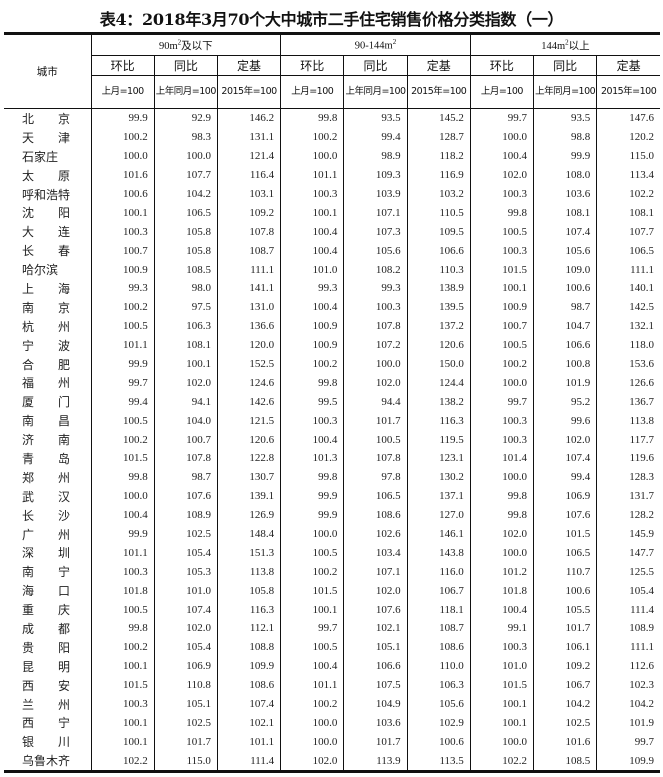 The image size is (663, 777). What do you see at coordinates (48, 685) in the screenshot?
I see `city-name: 西 安` at bounding box center [48, 685].